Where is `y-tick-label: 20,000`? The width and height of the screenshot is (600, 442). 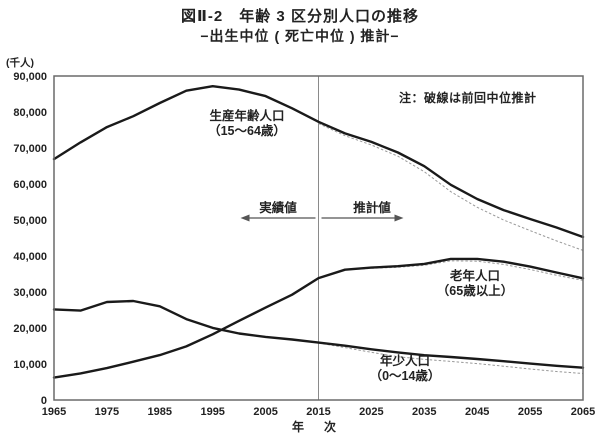
y-tick-label: 20,000 is located at coordinates (30, 329).